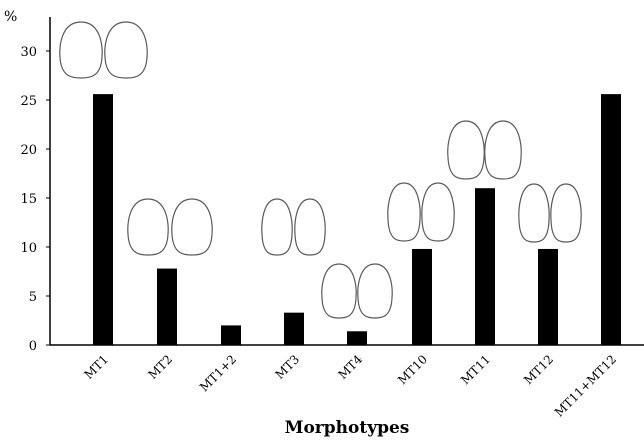 This screenshot has height=441, width=644. I want to click on x-tick-label: MT2, so click(160, 367).